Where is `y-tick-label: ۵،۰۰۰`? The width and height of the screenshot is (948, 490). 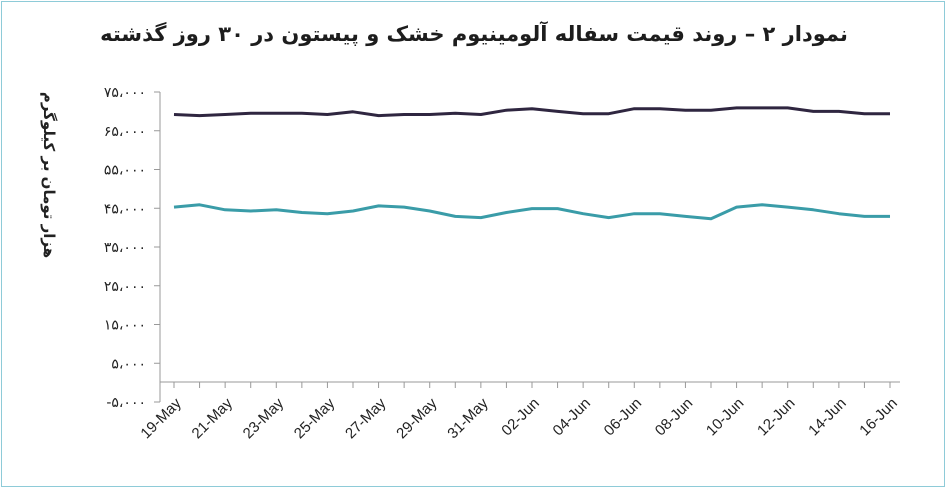 y-tick-label: ۵،۰۰۰ is located at coordinates (128, 364).